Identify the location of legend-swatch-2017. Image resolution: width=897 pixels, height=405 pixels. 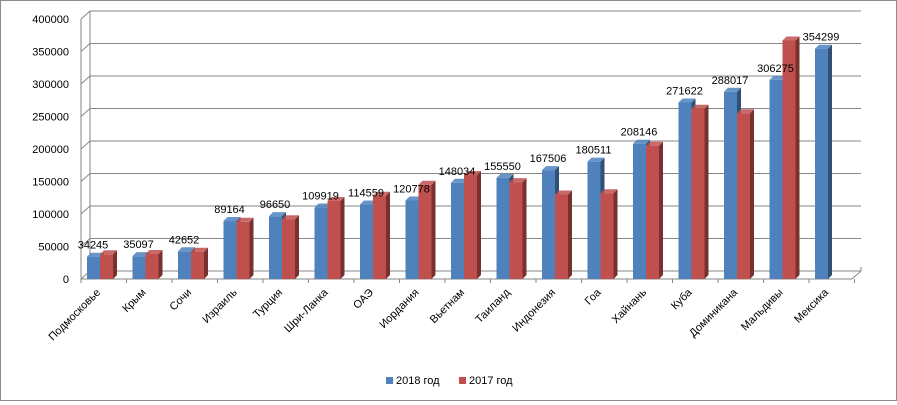
(462, 380).